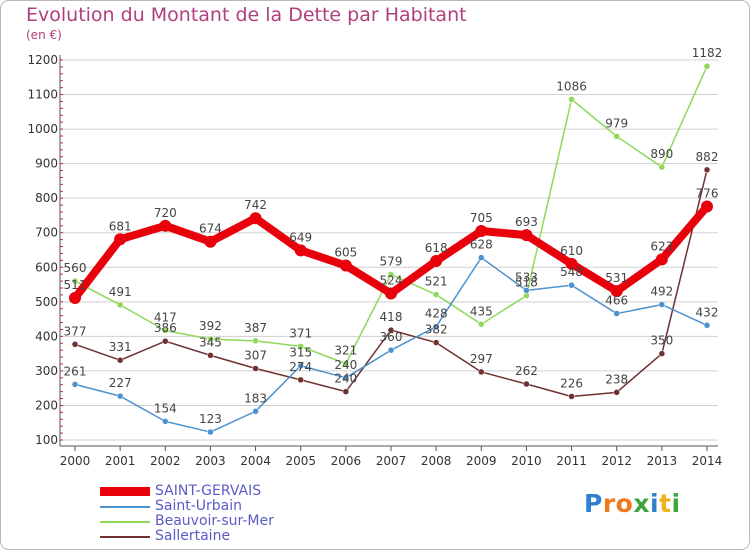 The image size is (750, 550). What do you see at coordinates (641, 503) in the screenshot?
I see `logo-letter: x` at bounding box center [641, 503].